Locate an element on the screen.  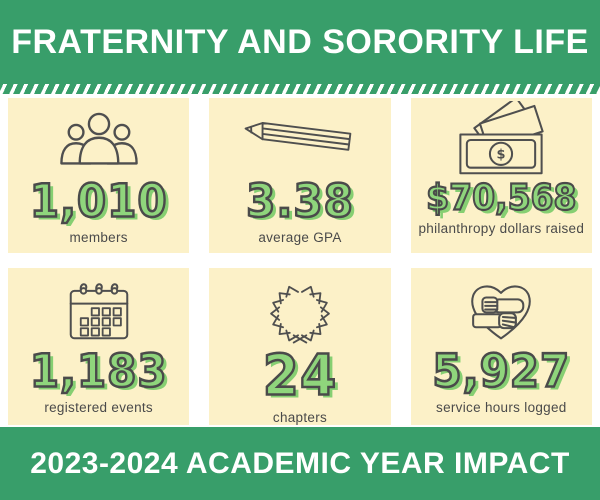
pencil-icon is located at coordinates (298, 136).